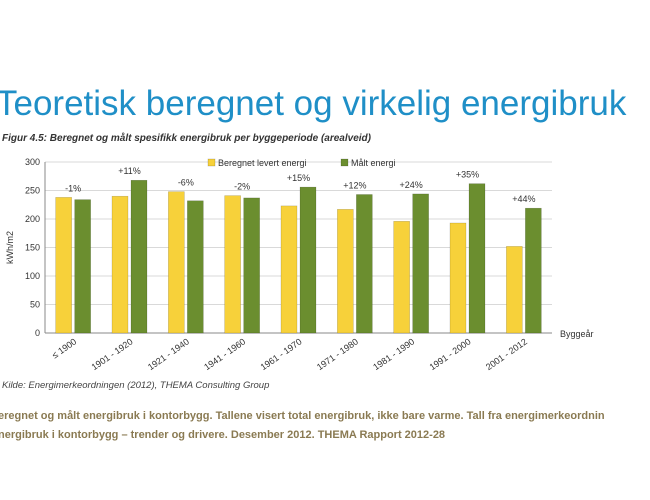 Image resolution: width=650 pixels, height=500 pixels. Describe the element at coordinates (35, 305) in the screenshot. I see `y-tick-label: 50` at that location.